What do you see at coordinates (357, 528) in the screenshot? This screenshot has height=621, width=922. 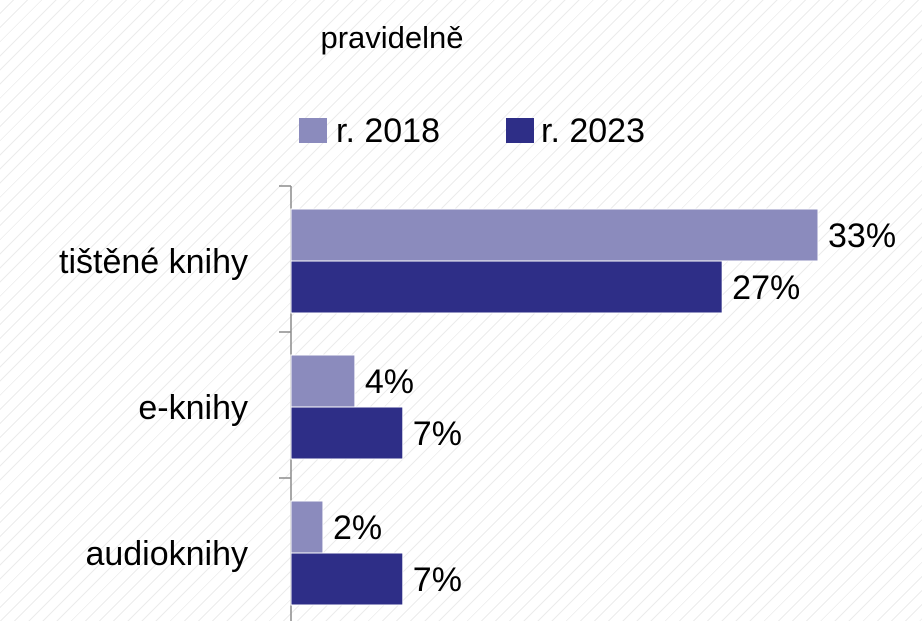 I see `data-label: 2%` at bounding box center [357, 528].